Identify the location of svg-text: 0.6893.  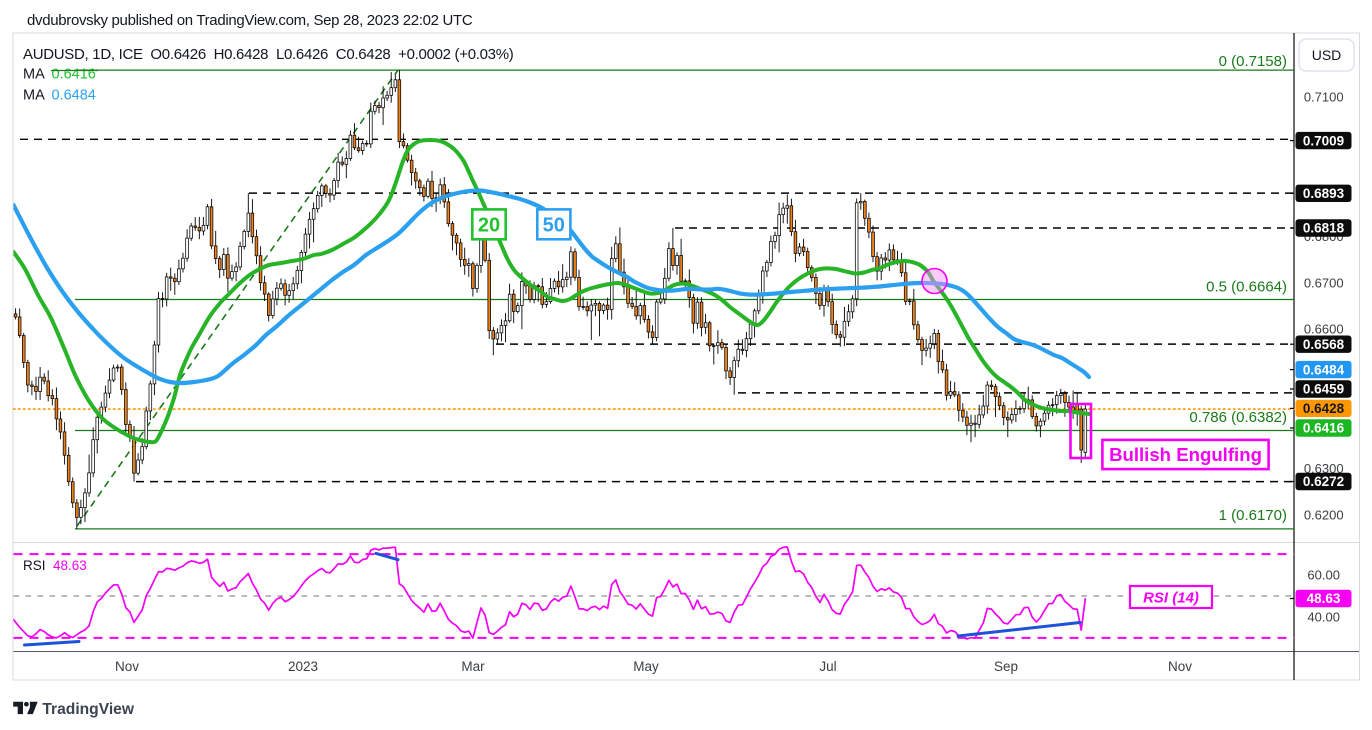
(1324, 193).